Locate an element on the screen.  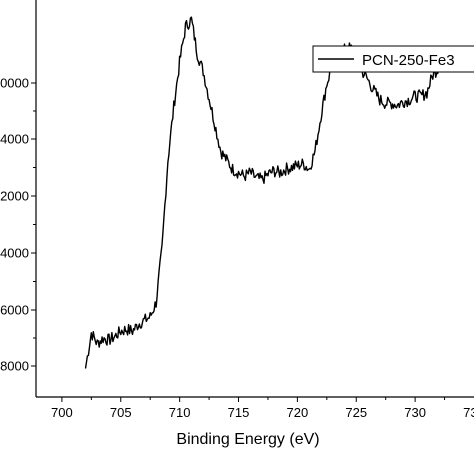
x-tick-label-720: 720 is located at coordinates (298, 412).